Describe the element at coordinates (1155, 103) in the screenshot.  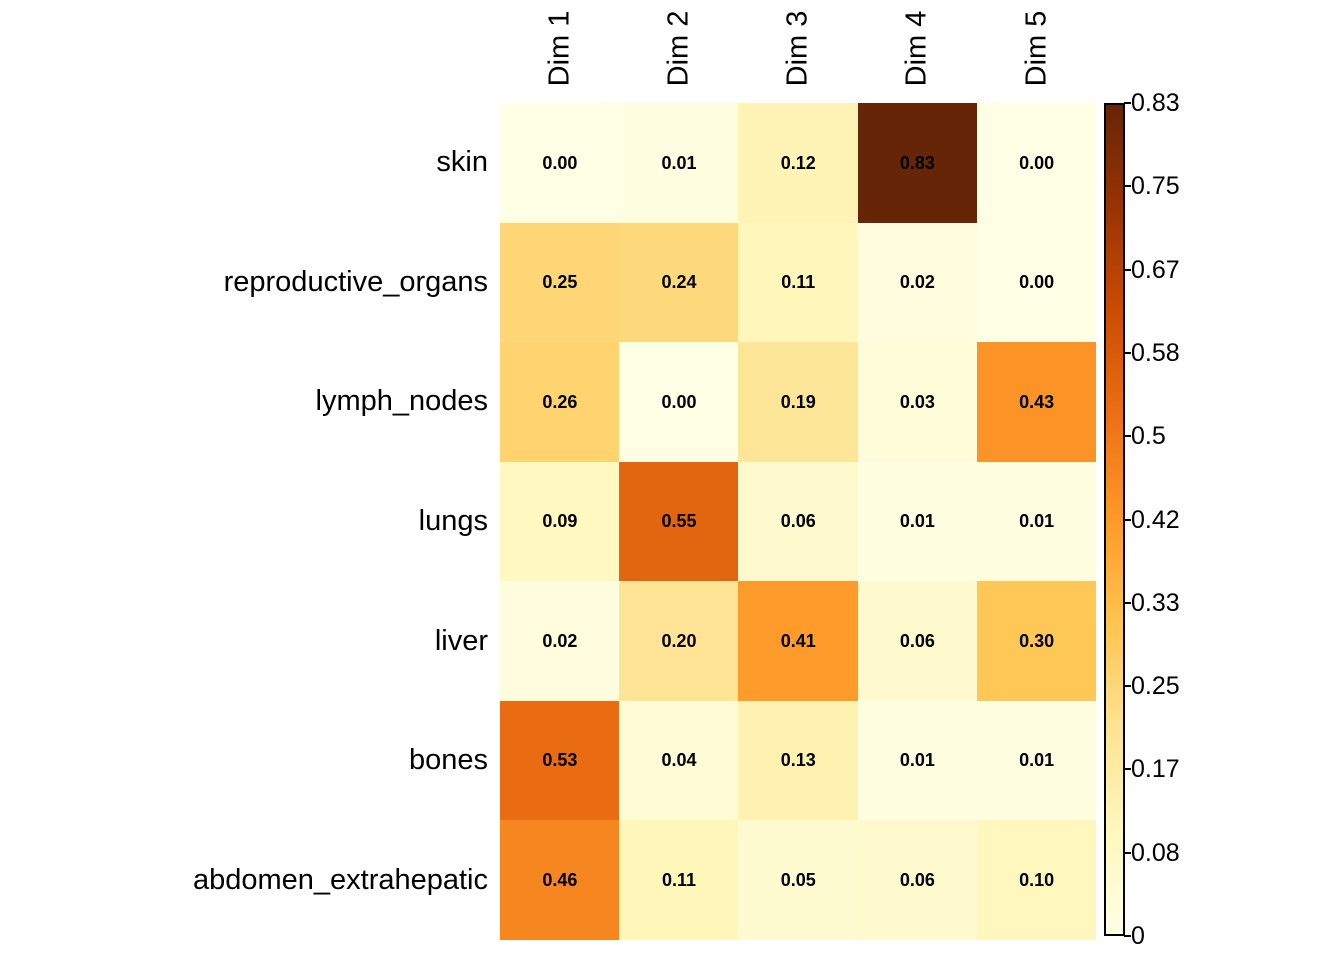
I see `colorbar-label: 0.83` at that location.